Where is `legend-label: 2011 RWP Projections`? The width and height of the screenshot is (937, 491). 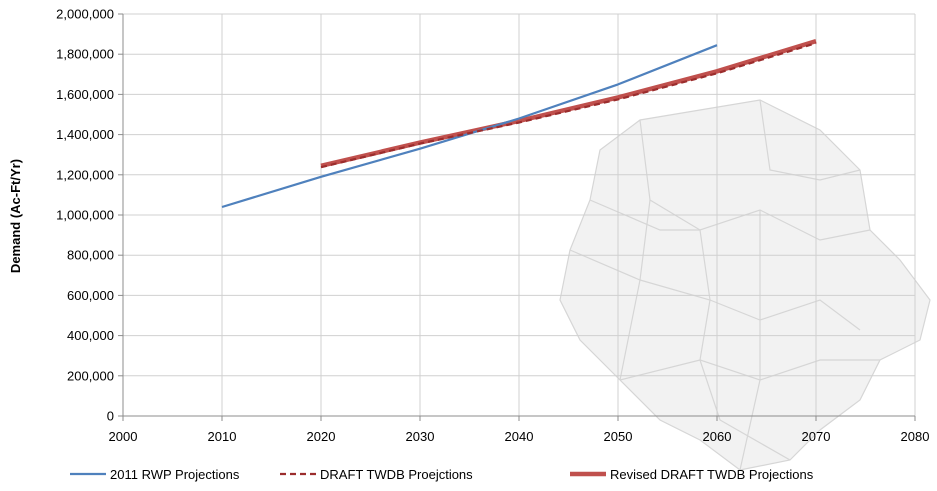 legend-label: 2011 RWP Projections is located at coordinates (175, 474).